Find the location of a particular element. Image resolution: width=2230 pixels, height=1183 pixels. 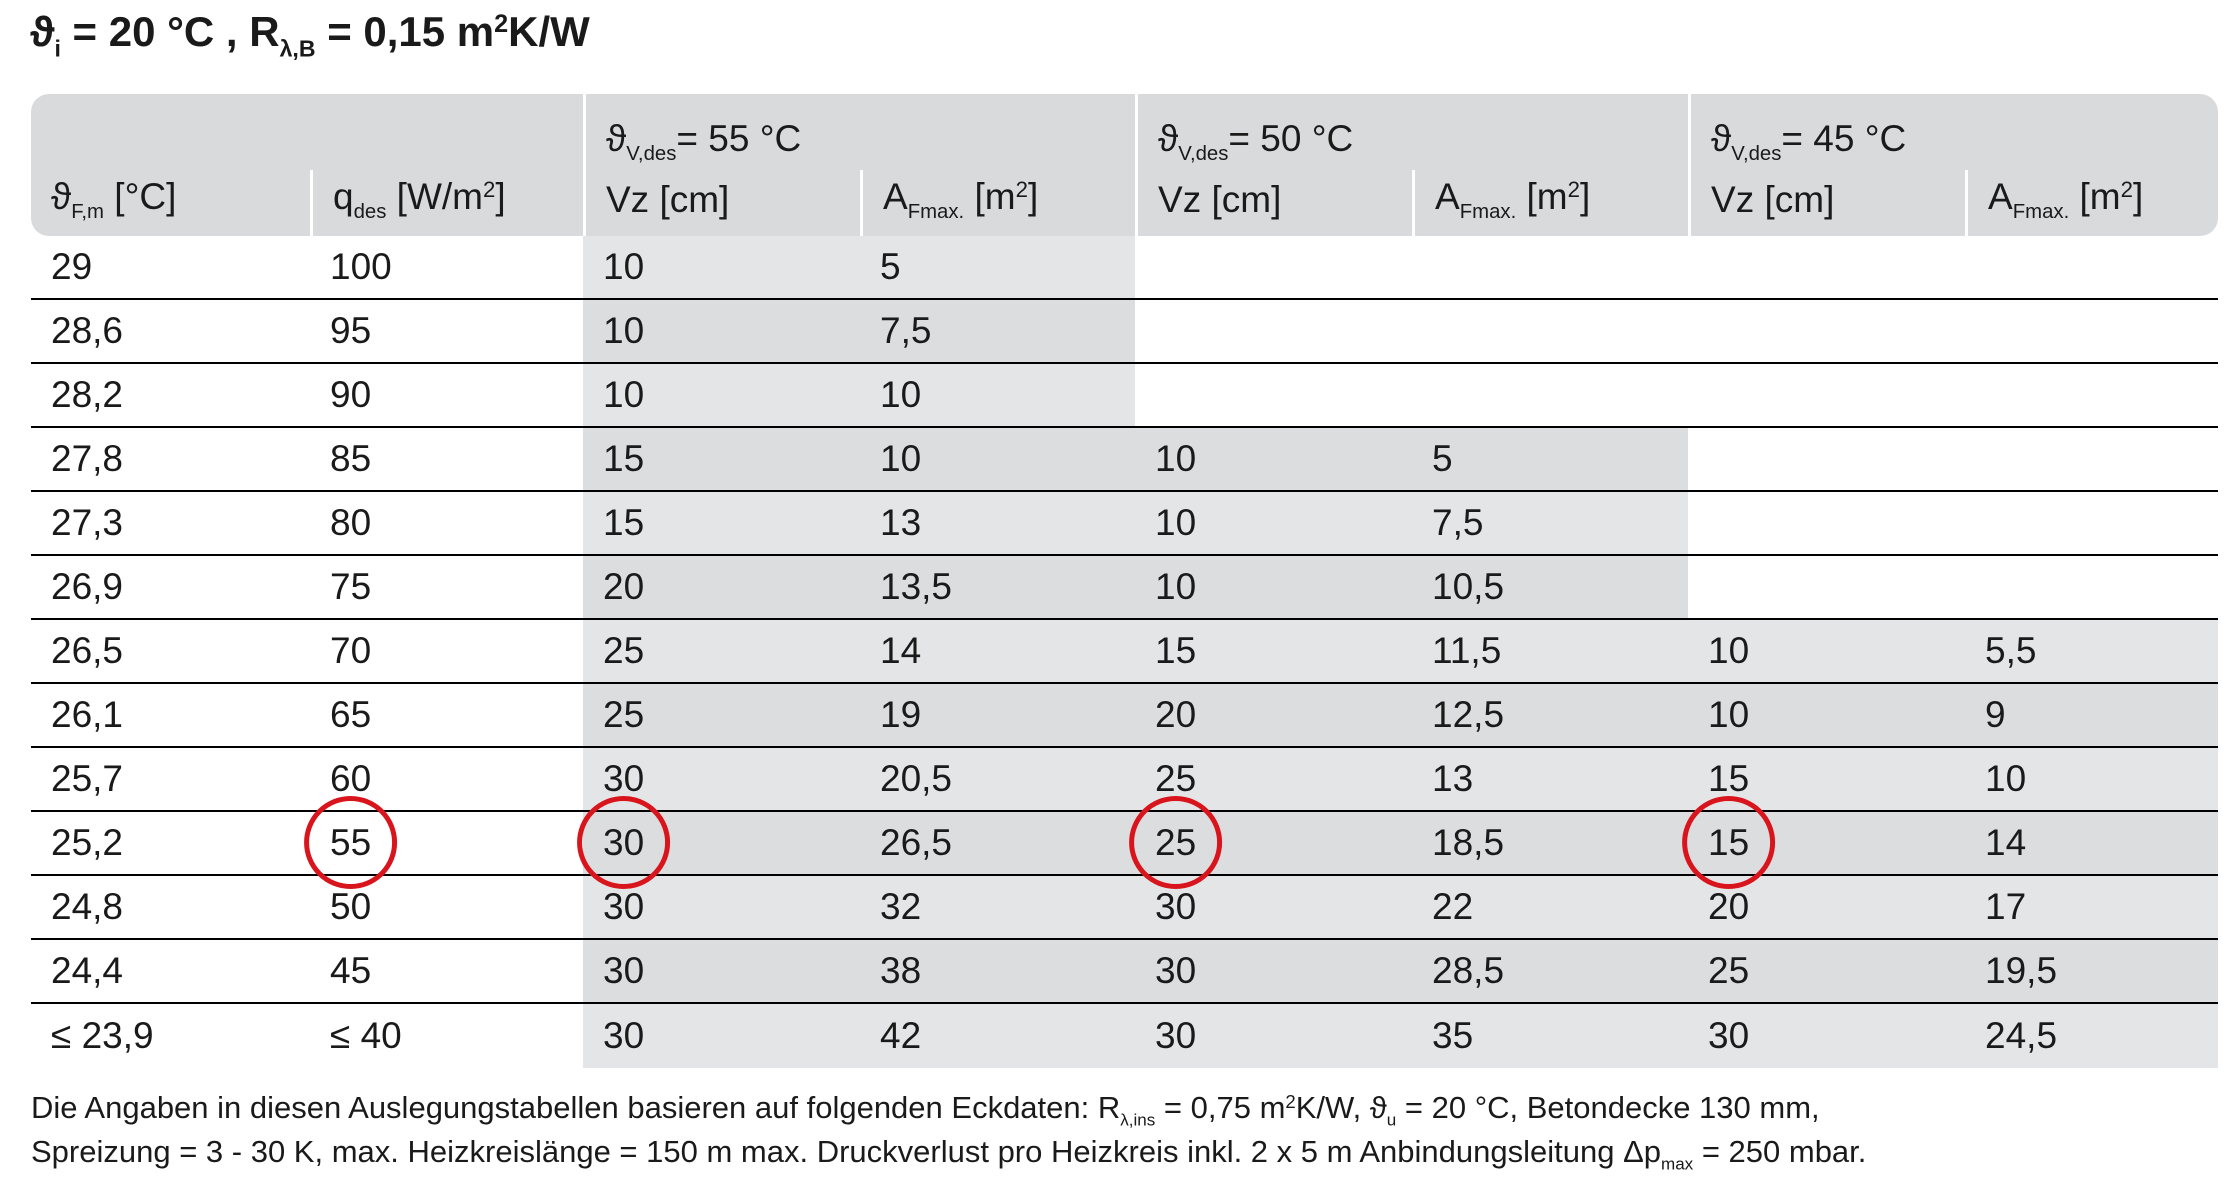

title: ϑi = 20 °C , Rλ,B = 0,15 m2K/W is located at coordinates (310, 35).